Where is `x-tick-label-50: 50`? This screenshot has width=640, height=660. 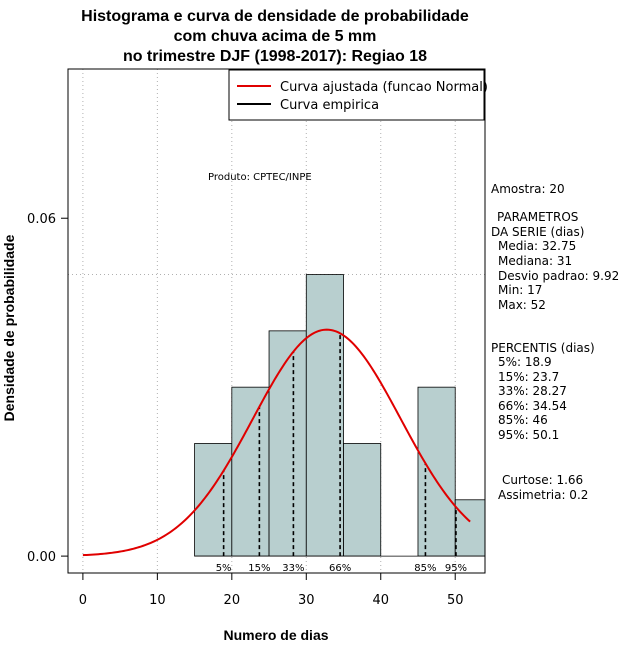 x-tick-label-50: 50 is located at coordinates (455, 600).